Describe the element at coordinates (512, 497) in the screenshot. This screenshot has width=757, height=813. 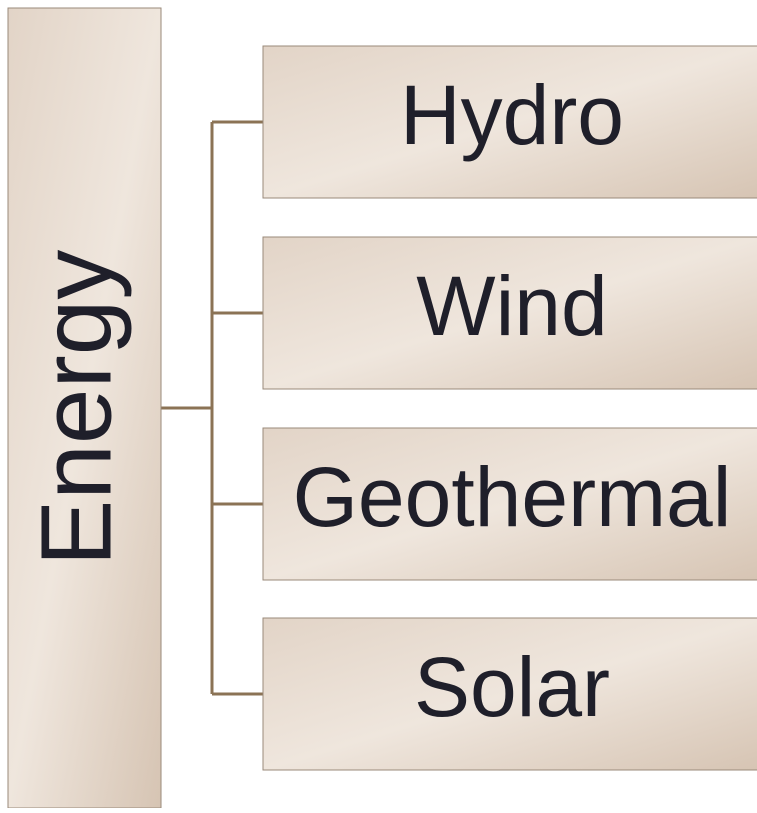
I see `node-label: Geothermal` at that location.